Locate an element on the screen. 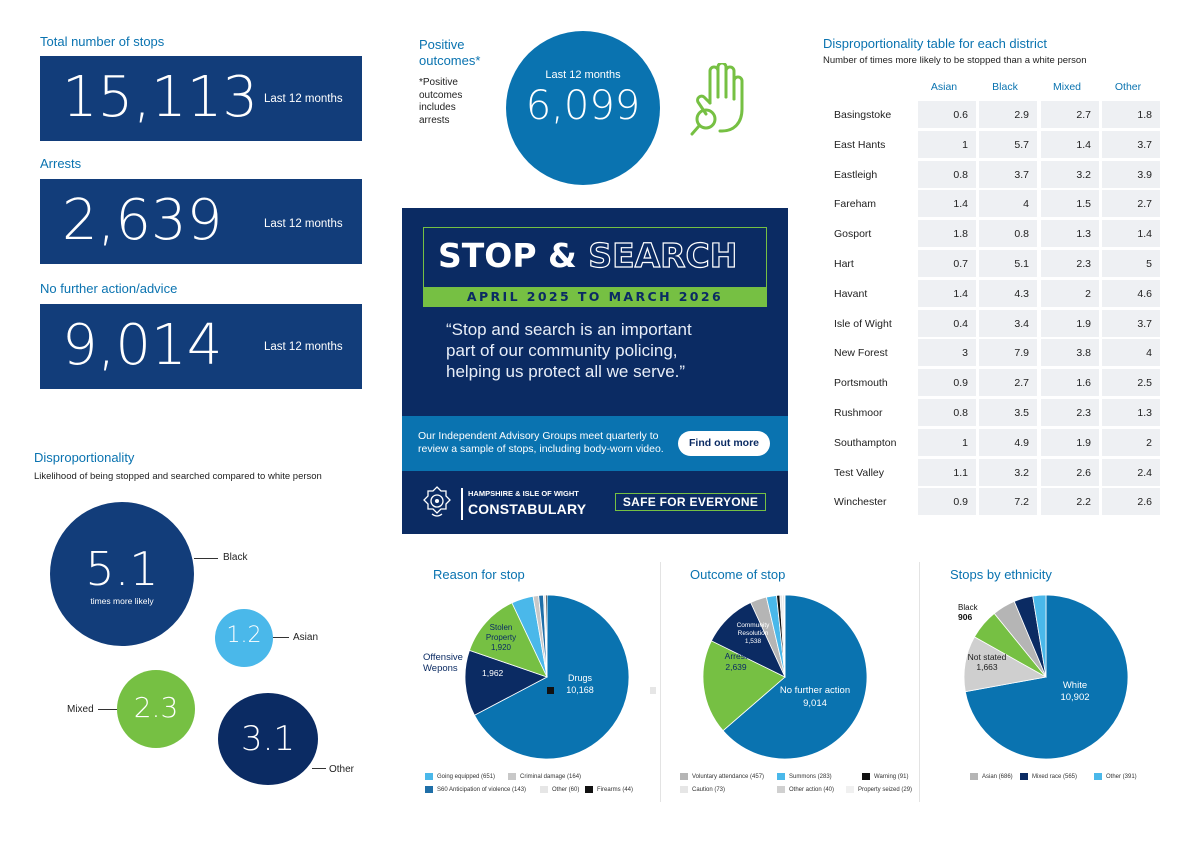 The width and height of the screenshot is (1191, 842). table-cell-black: 5.1 is located at coordinates (1008, 263).